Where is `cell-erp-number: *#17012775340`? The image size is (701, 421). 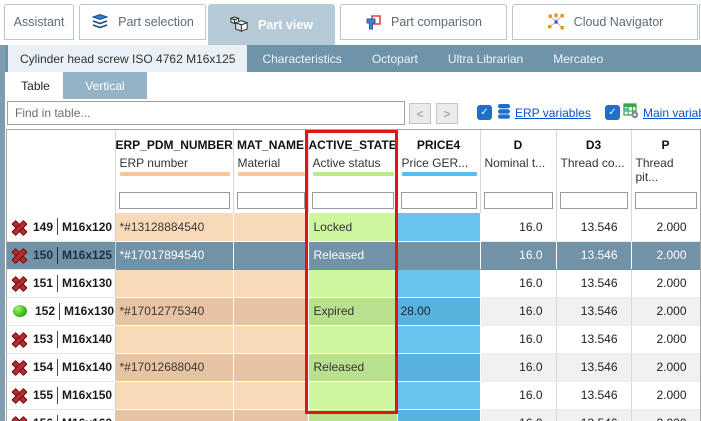
cell-erp-number: *#17012775340 is located at coordinates (174, 311).